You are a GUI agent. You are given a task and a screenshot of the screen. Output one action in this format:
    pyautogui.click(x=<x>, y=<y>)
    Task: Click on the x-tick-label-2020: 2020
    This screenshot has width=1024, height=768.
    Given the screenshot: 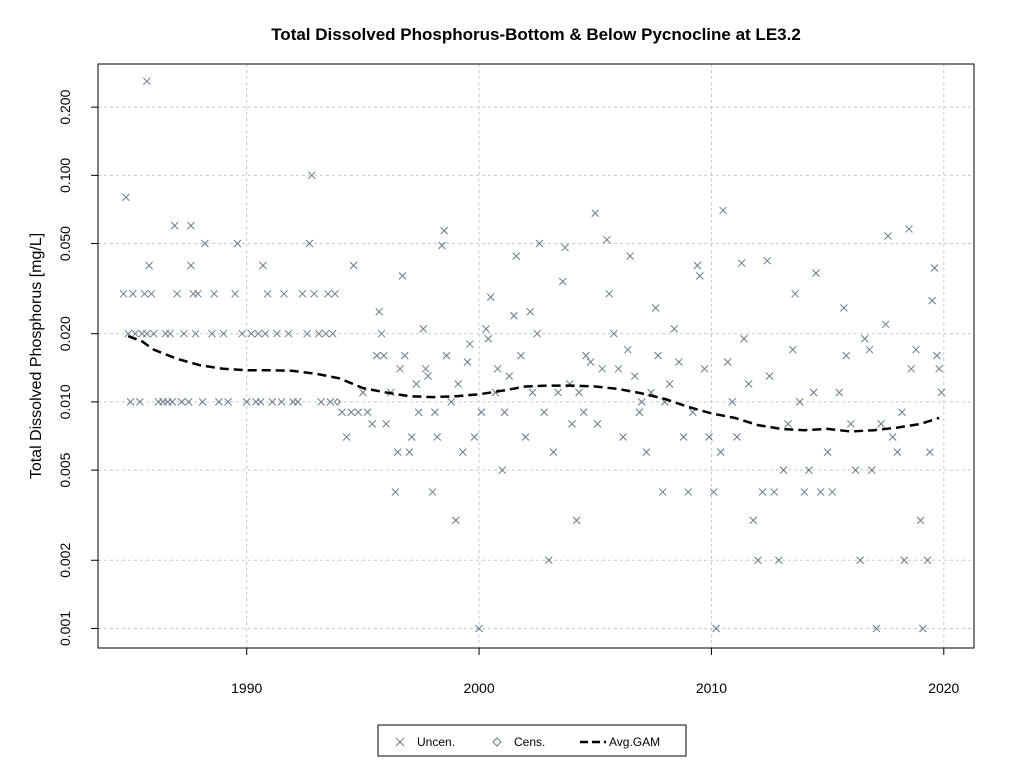 What is the action you would take?
    pyautogui.click(x=943, y=688)
    